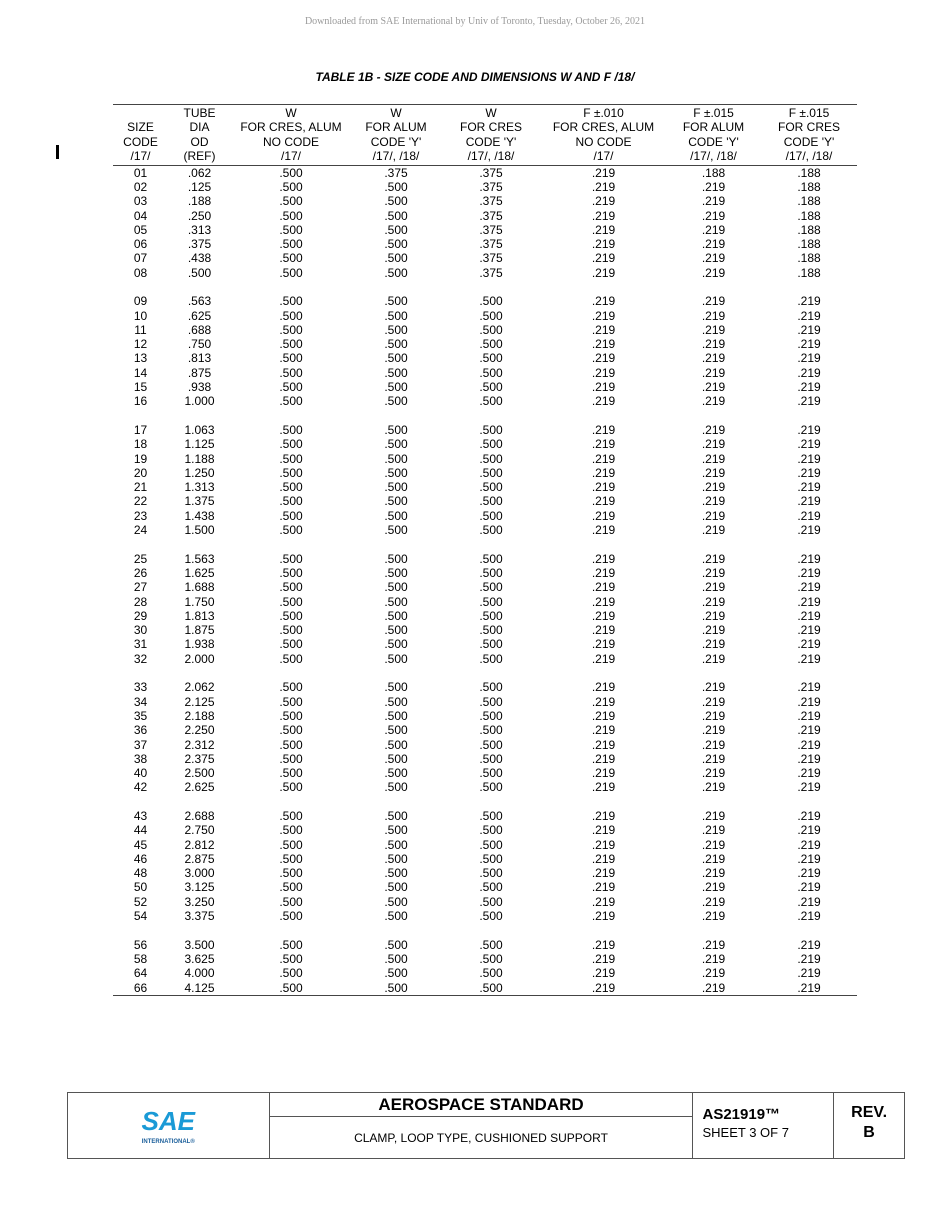 Image resolution: width=950 pixels, height=1230 pixels. Describe the element at coordinates (140, 301) in the screenshot. I see `table-cell: 09` at that location.